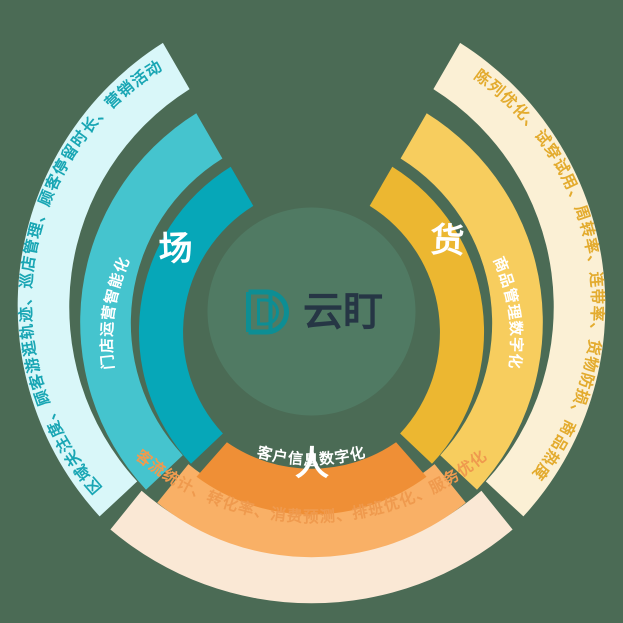 The height and width of the screenshot is (623, 623). I want to click on segment-huo-inner-band, so click(427, 315).